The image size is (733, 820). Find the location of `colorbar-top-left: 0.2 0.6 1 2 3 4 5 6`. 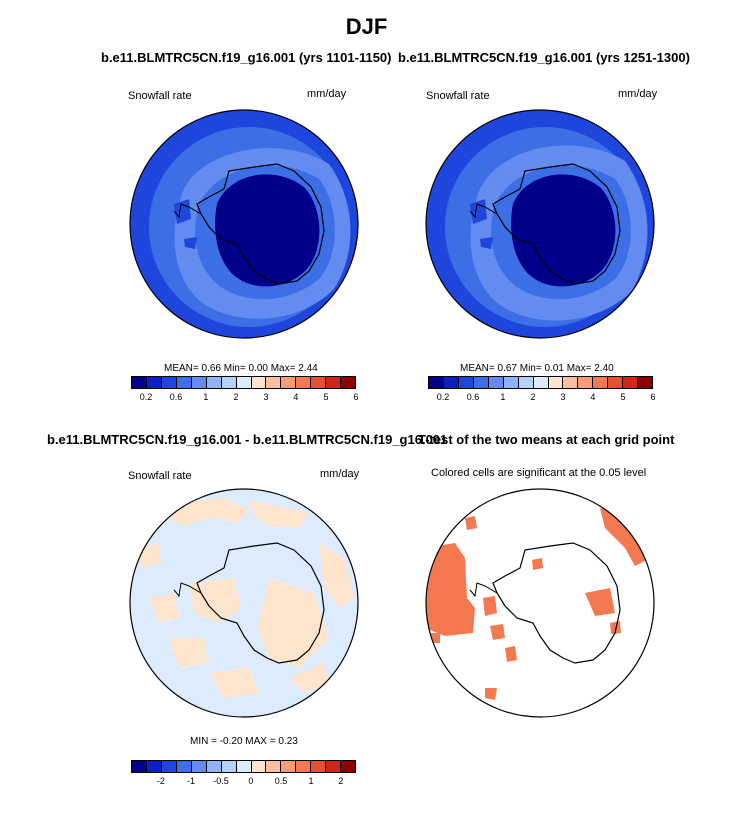

colorbar-top-left: 0.2 0.6 1 2 3 4 5 6 is located at coordinates (245, 391).